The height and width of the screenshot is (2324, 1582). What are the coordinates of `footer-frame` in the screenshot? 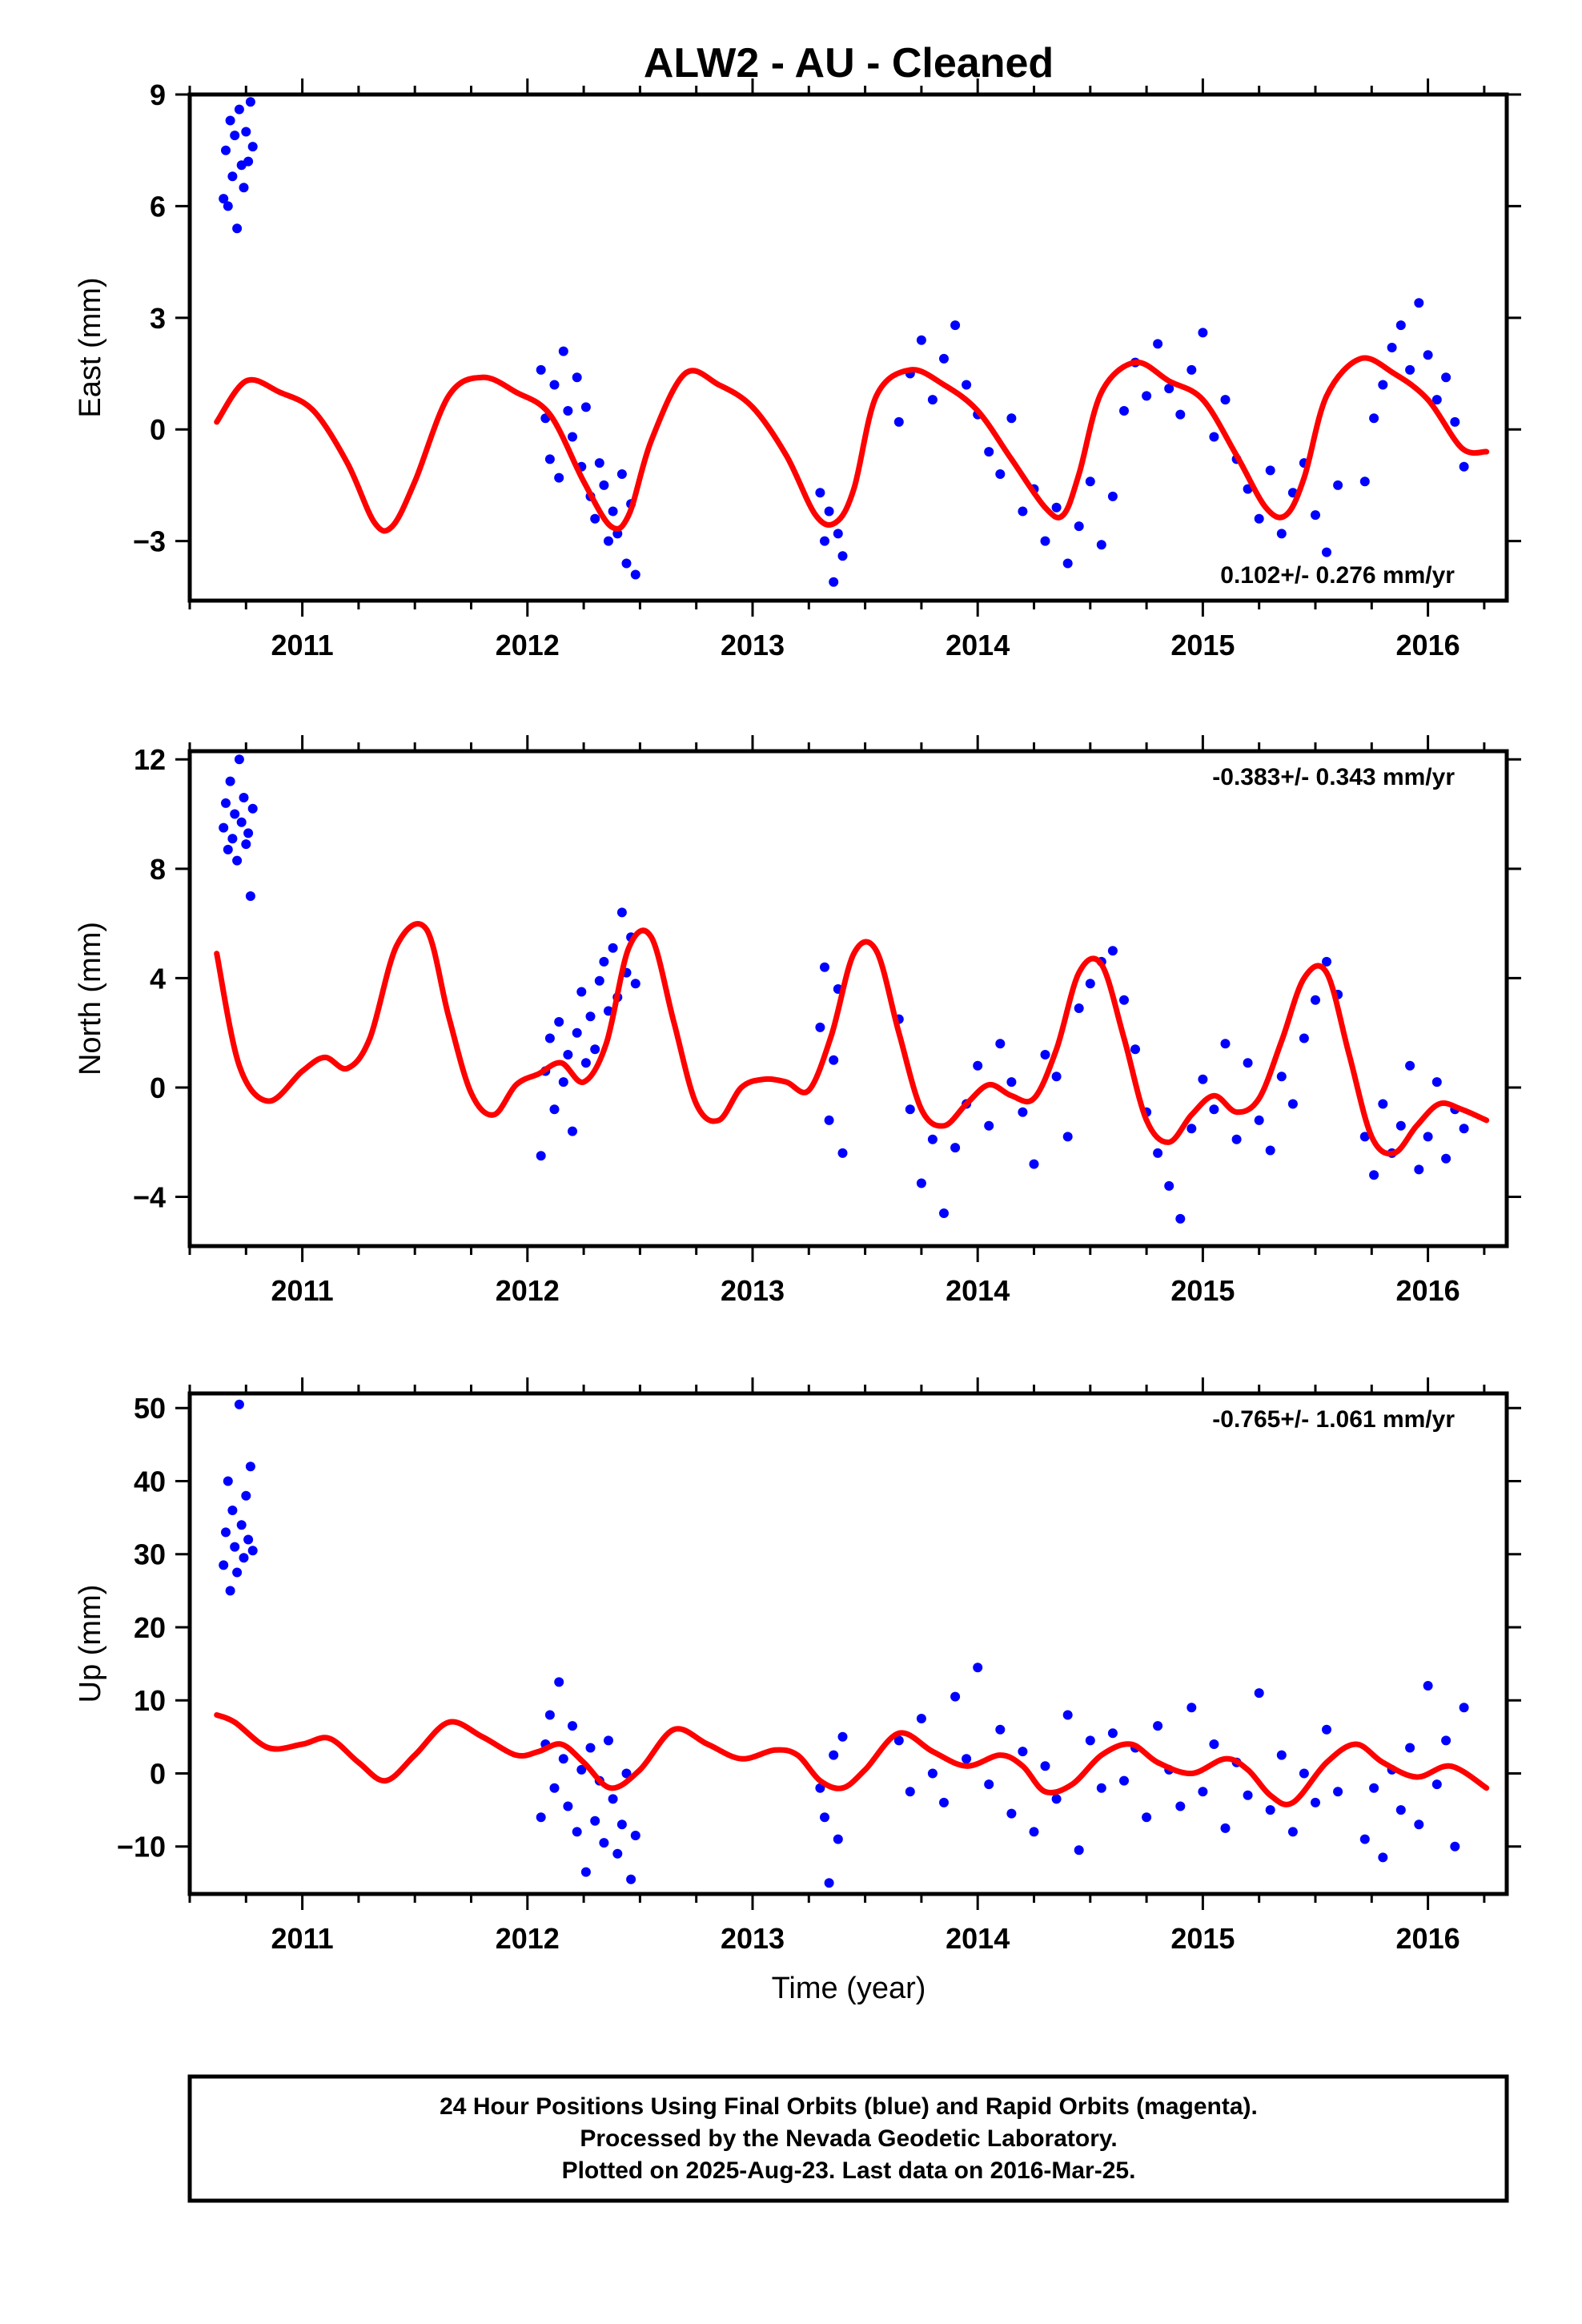 It's located at (848, 2138).